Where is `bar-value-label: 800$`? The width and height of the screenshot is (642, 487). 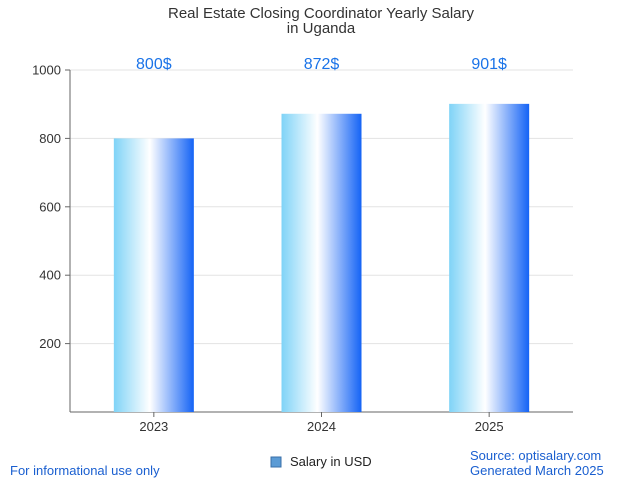 bar-value-label: 800$ is located at coordinates (154, 64).